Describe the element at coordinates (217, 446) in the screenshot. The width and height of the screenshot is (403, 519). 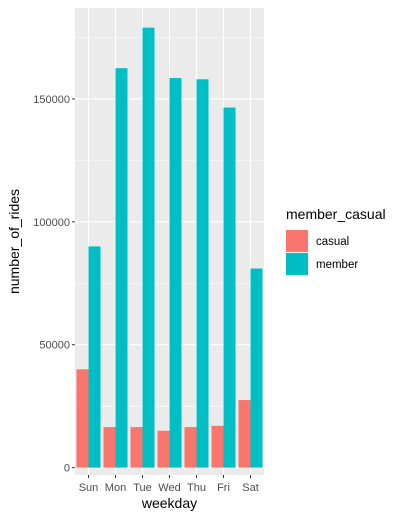
I see `bar-casual-Fri` at that location.